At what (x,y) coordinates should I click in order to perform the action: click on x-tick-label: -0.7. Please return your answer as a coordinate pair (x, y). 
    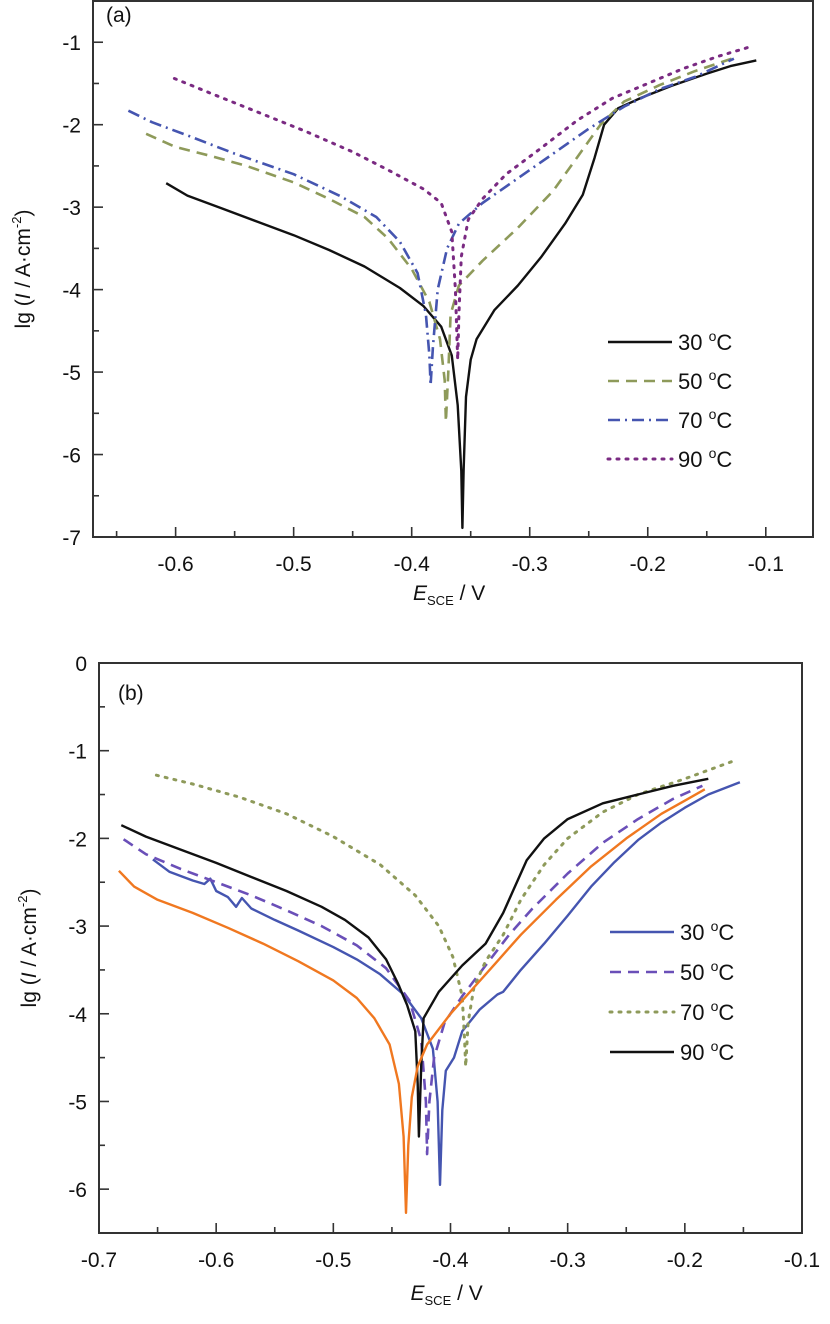
    Looking at the image, I should click on (99, 1260).